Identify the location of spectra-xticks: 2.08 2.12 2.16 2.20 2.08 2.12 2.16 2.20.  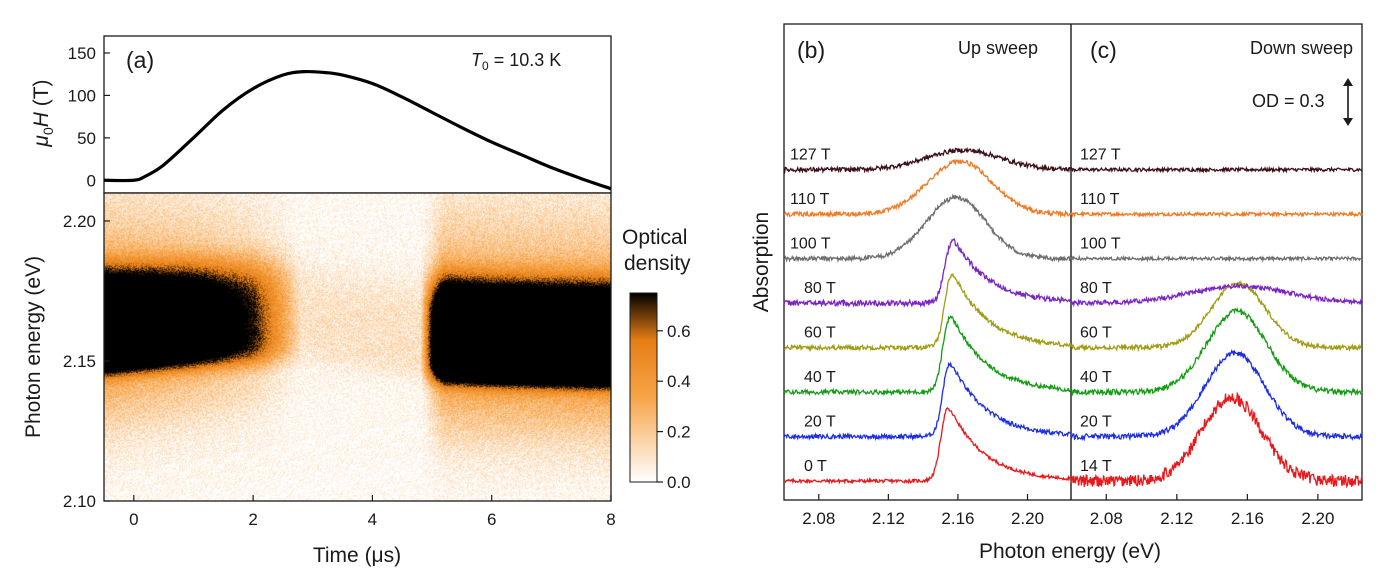
(1068, 511).